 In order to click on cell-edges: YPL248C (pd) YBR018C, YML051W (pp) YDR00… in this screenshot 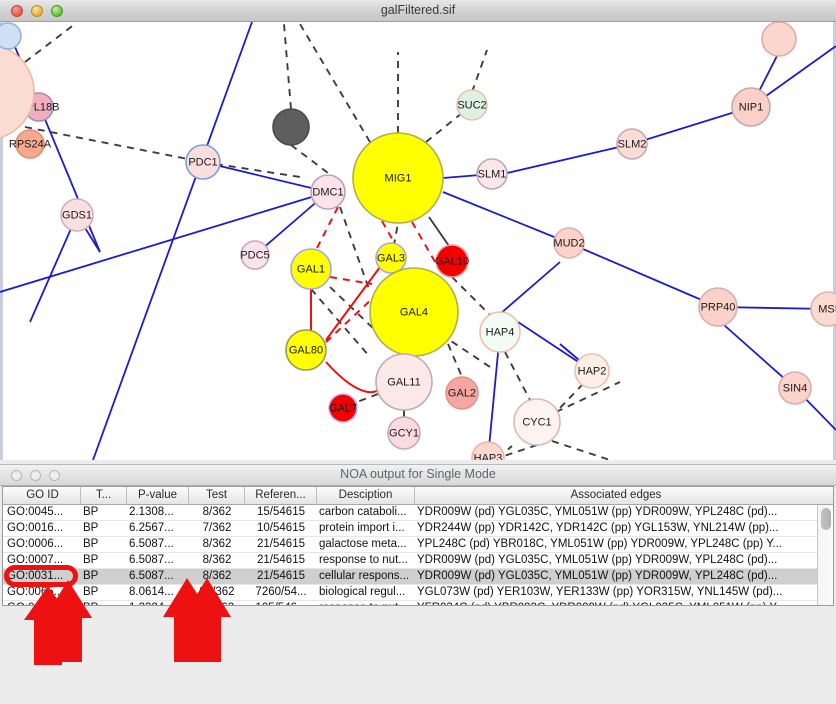, I will do `click(600, 544)`.